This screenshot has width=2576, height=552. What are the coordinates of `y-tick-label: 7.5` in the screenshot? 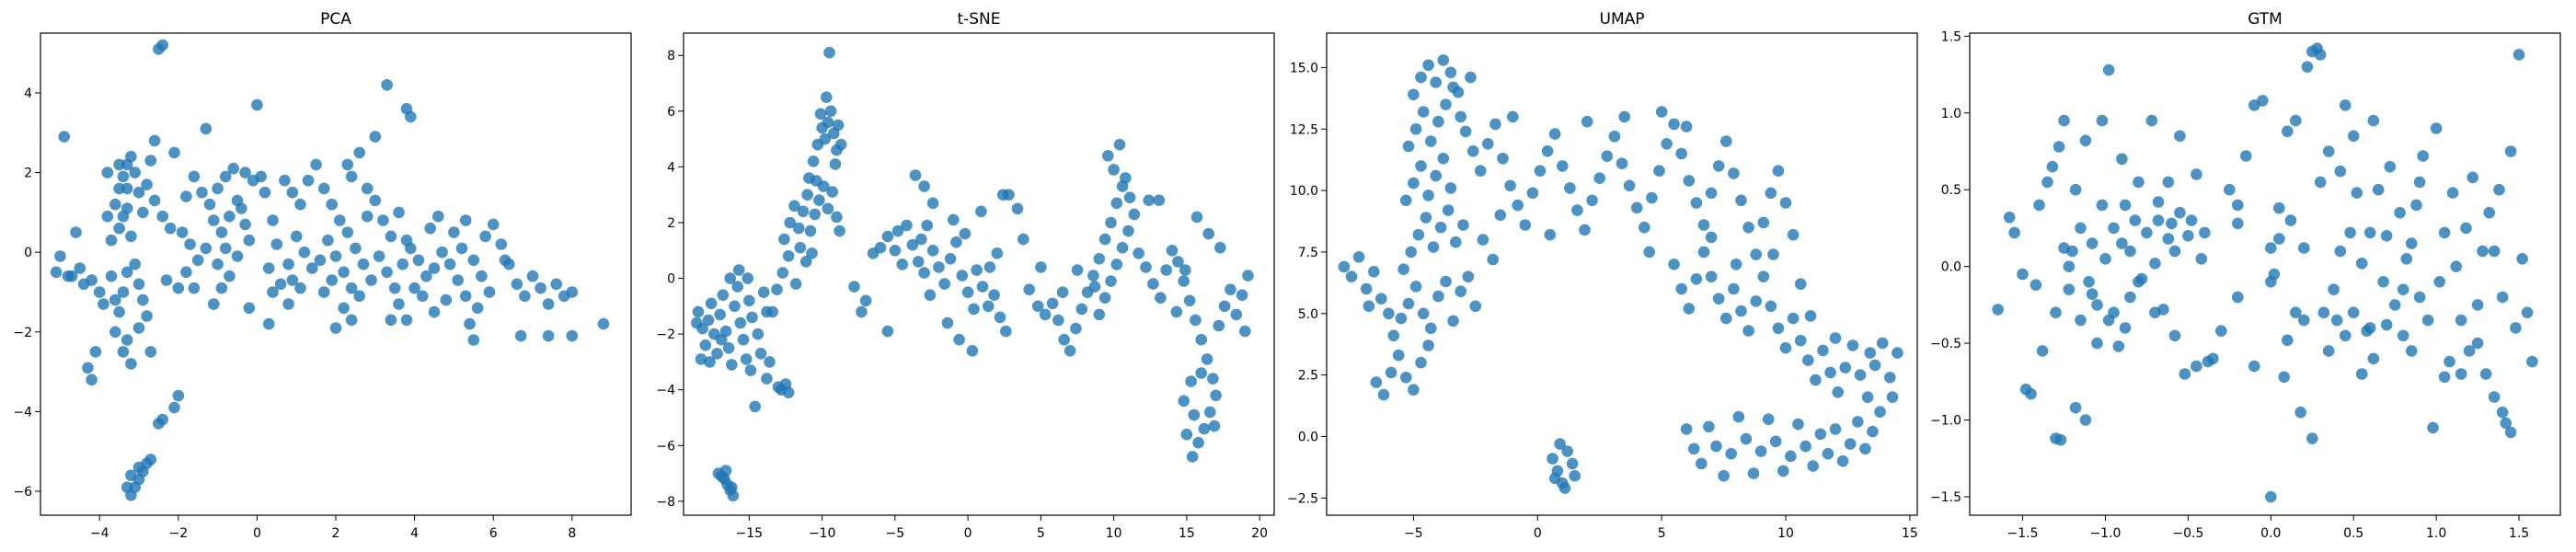 It's located at (1308, 253).